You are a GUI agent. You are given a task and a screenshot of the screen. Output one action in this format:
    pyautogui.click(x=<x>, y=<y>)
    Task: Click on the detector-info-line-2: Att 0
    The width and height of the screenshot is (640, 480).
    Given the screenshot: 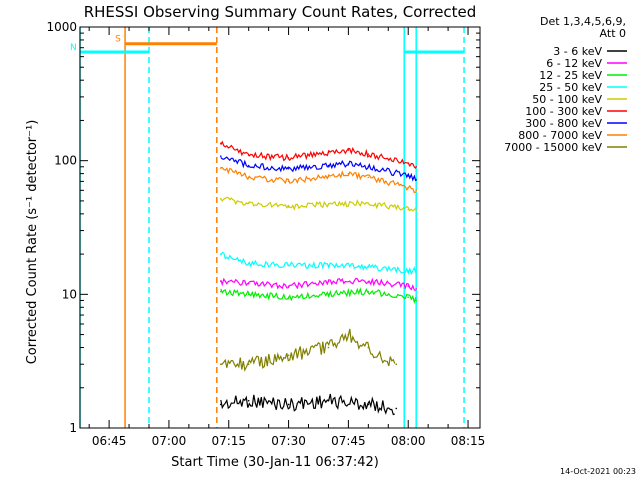 What is the action you would take?
    pyautogui.click(x=613, y=33)
    